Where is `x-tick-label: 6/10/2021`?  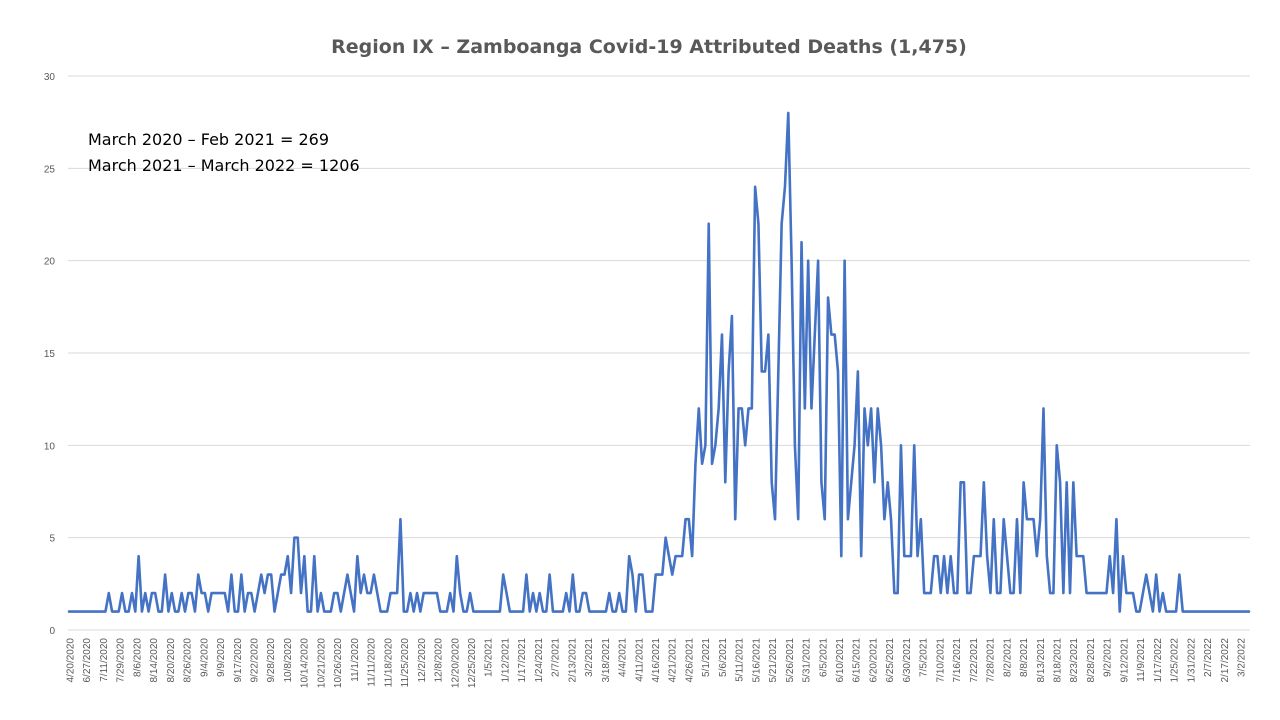
x-tick-label: 6/10/2021 is located at coordinates (840, 660).